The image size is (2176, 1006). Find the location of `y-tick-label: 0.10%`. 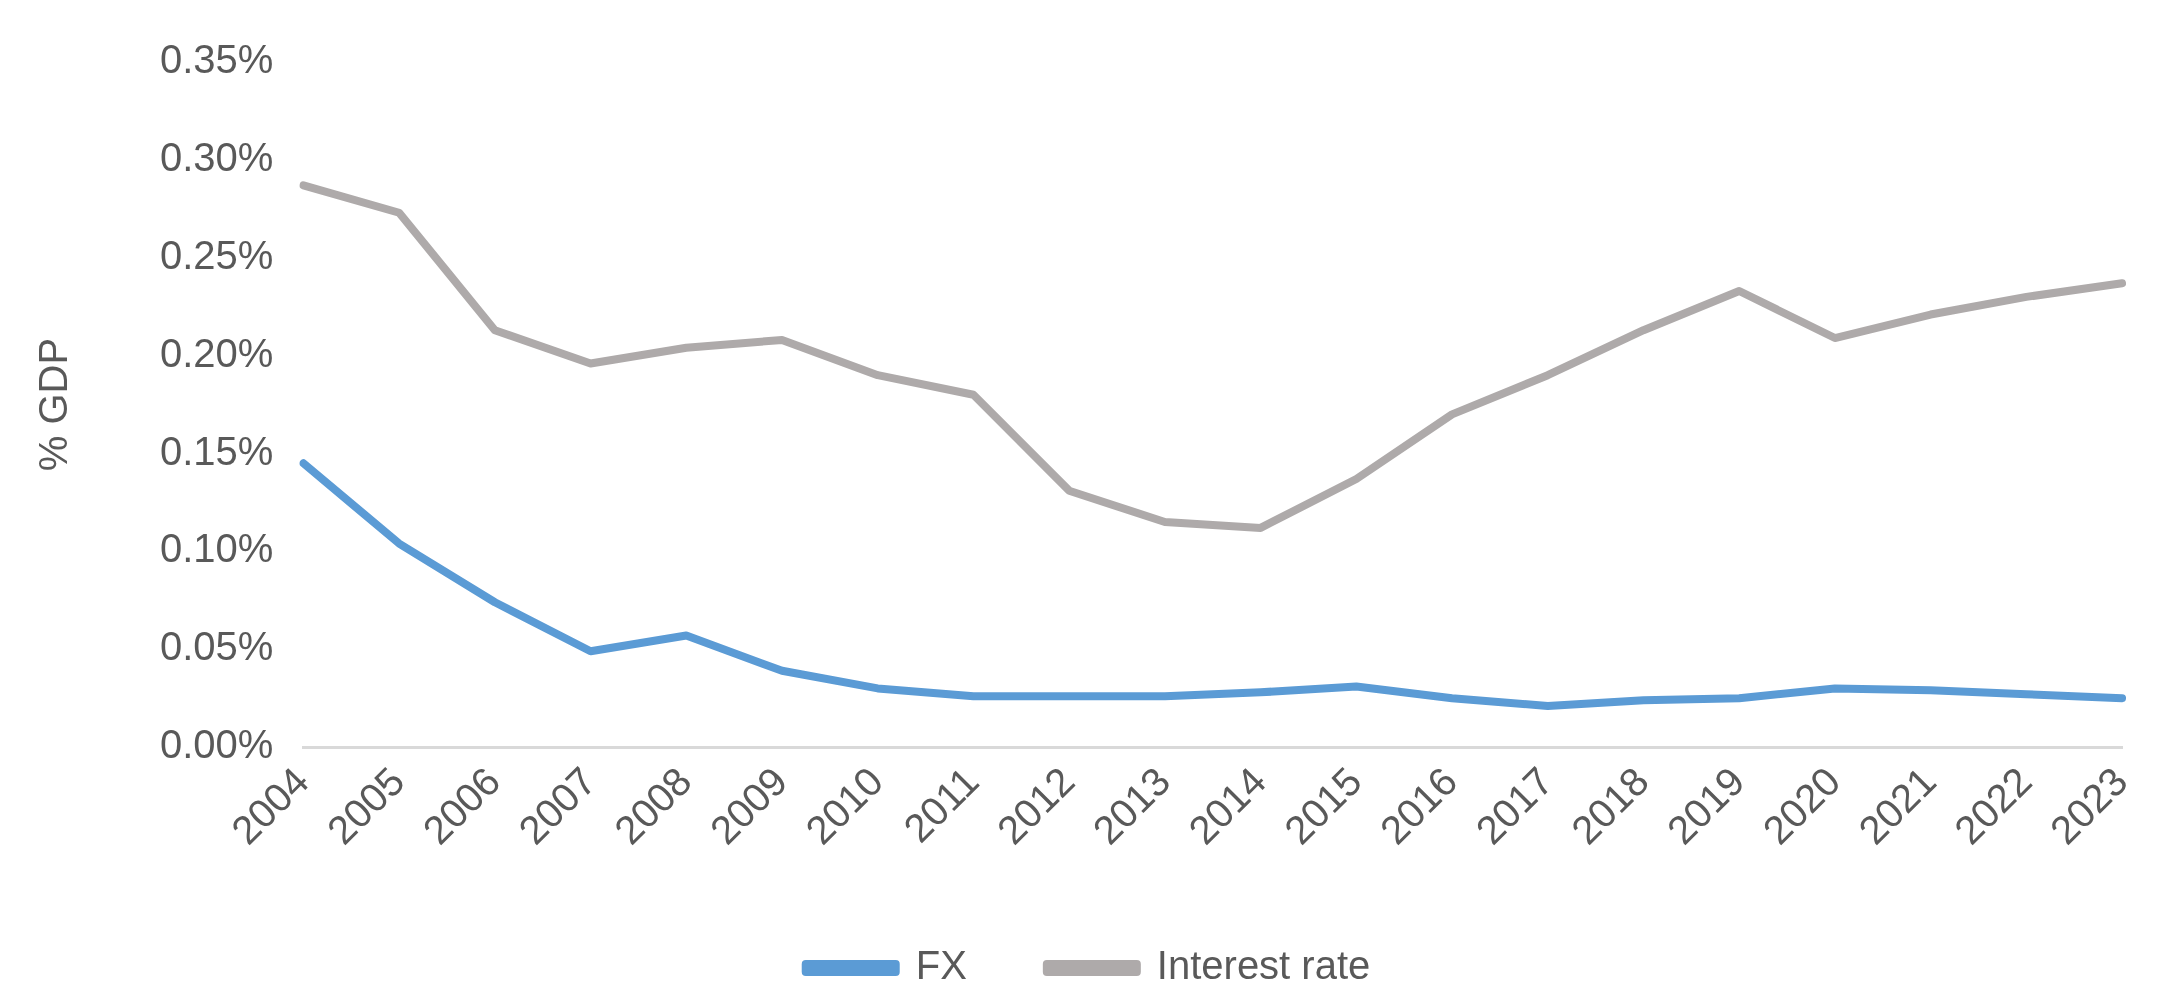

y-tick-label: 0.10% is located at coordinates (217, 548).